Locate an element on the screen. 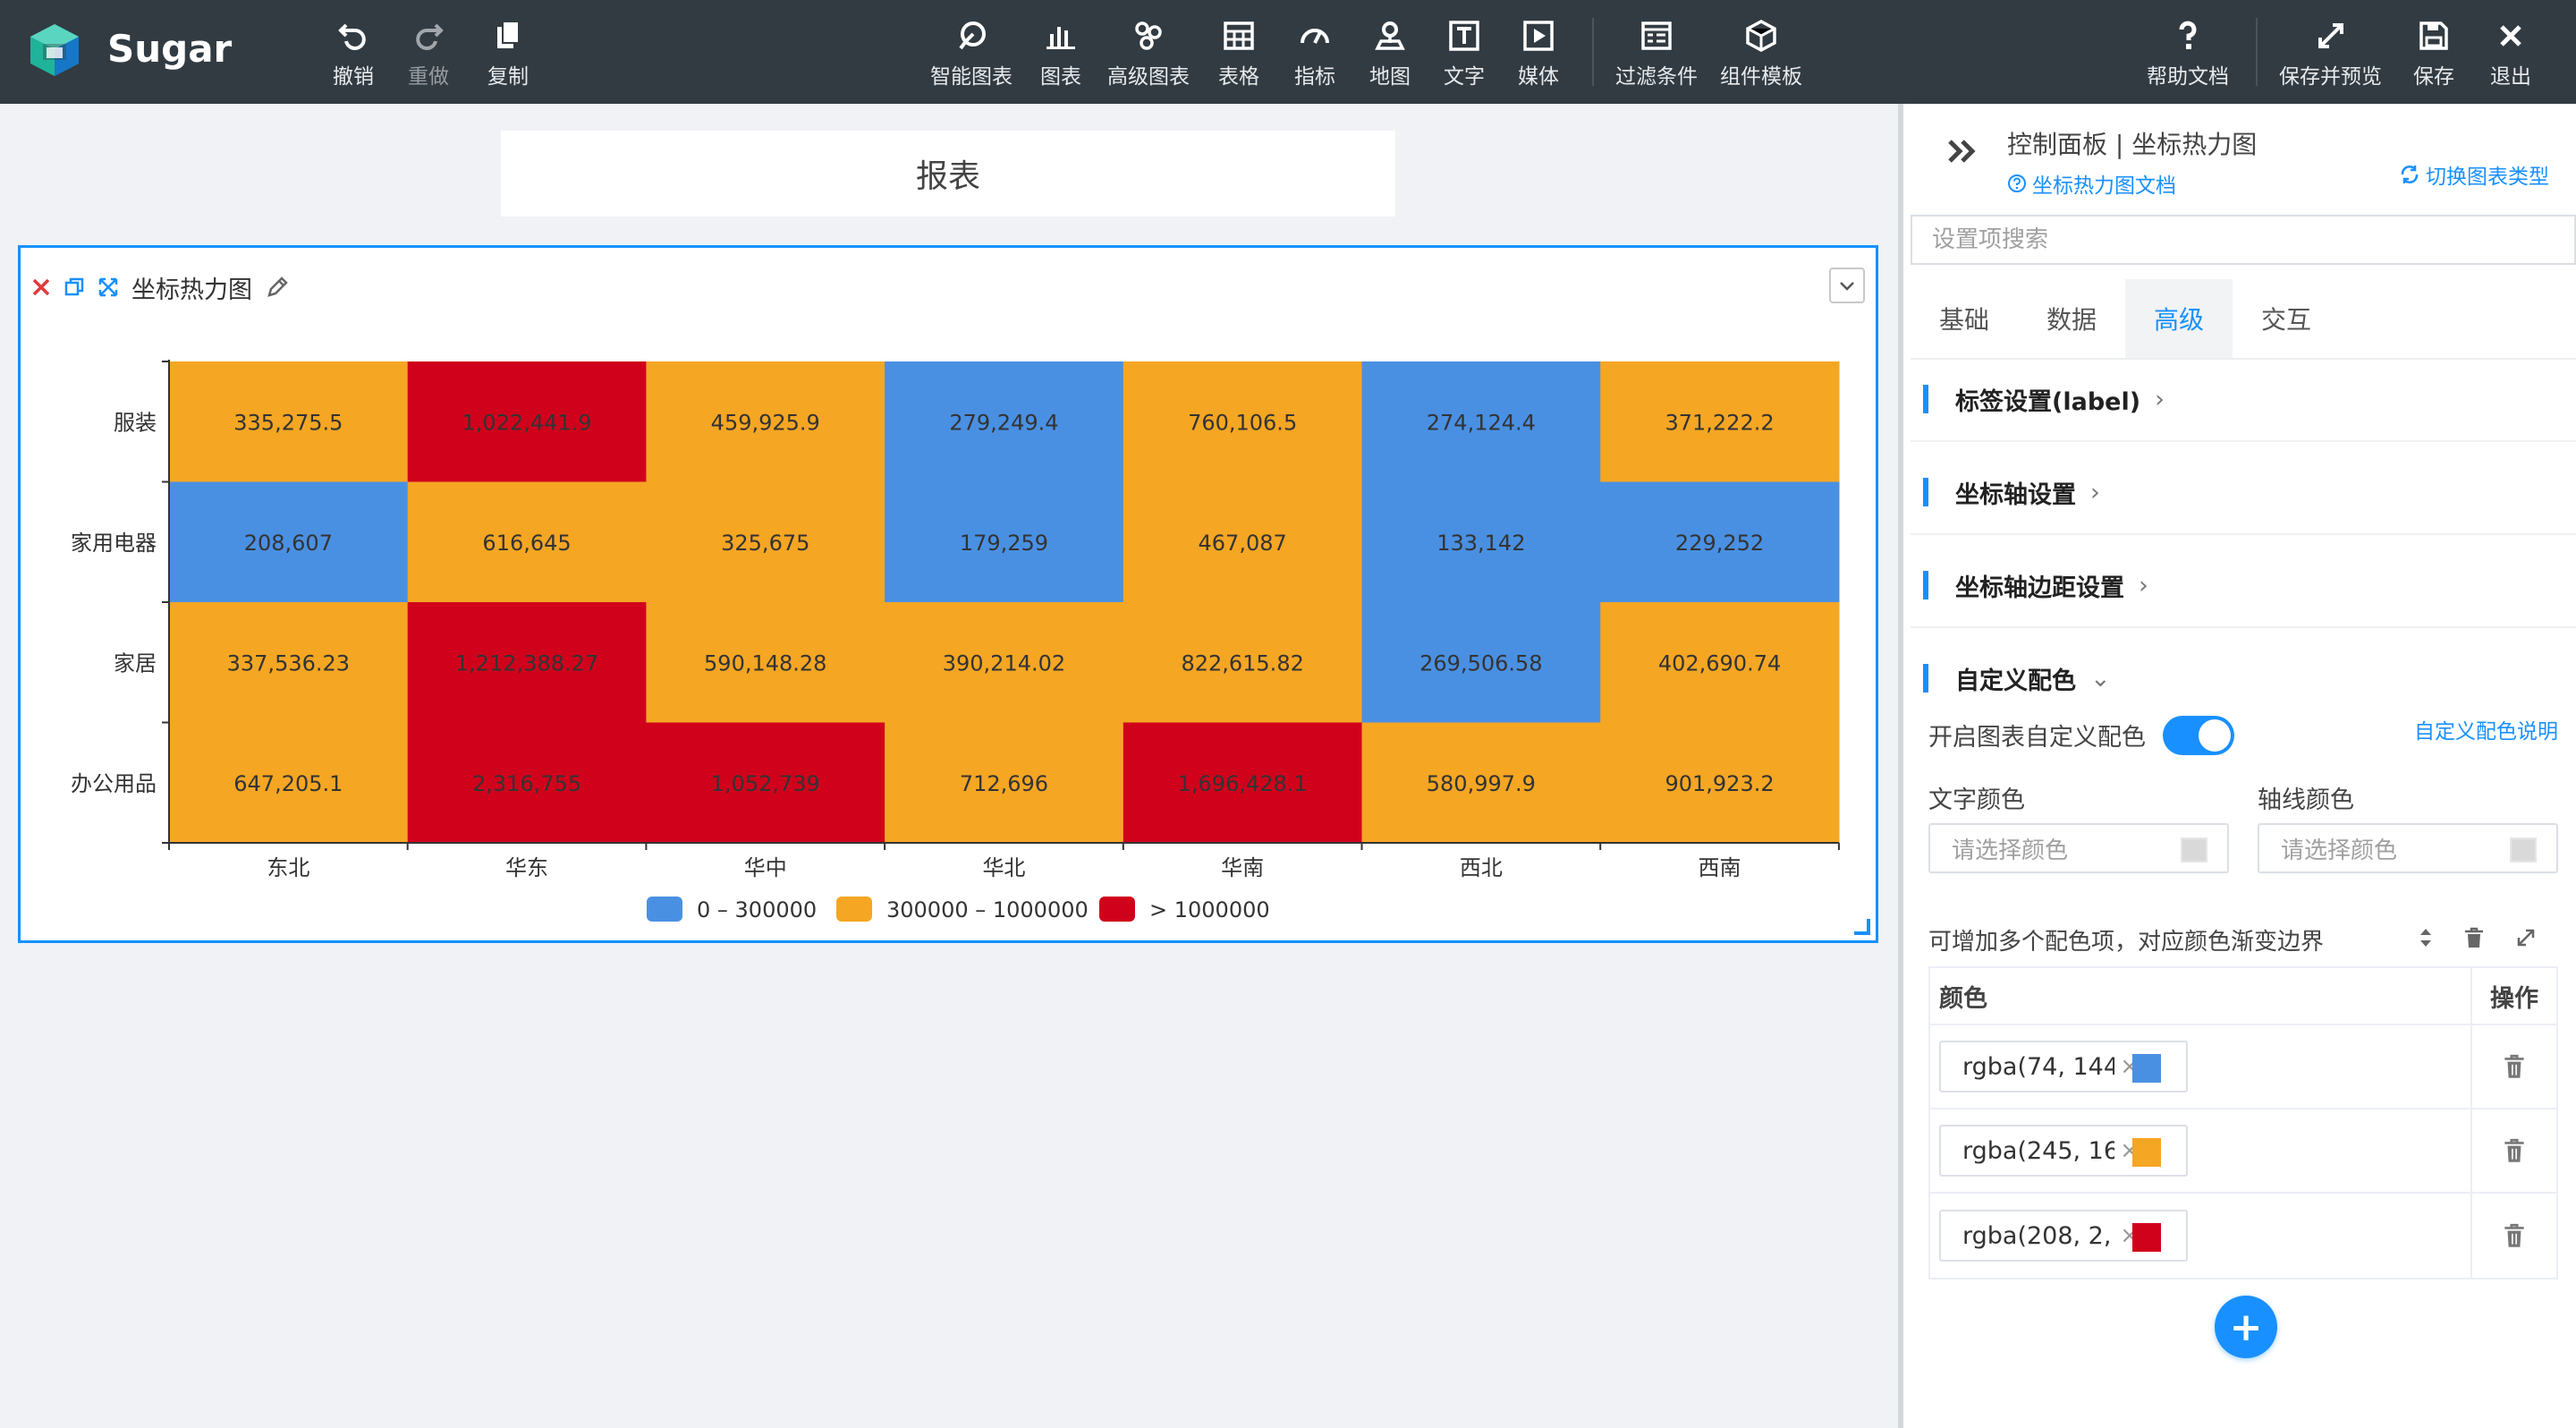 The width and height of the screenshot is (2576, 1428). save-button: 保存 is located at coordinates (2433, 56).